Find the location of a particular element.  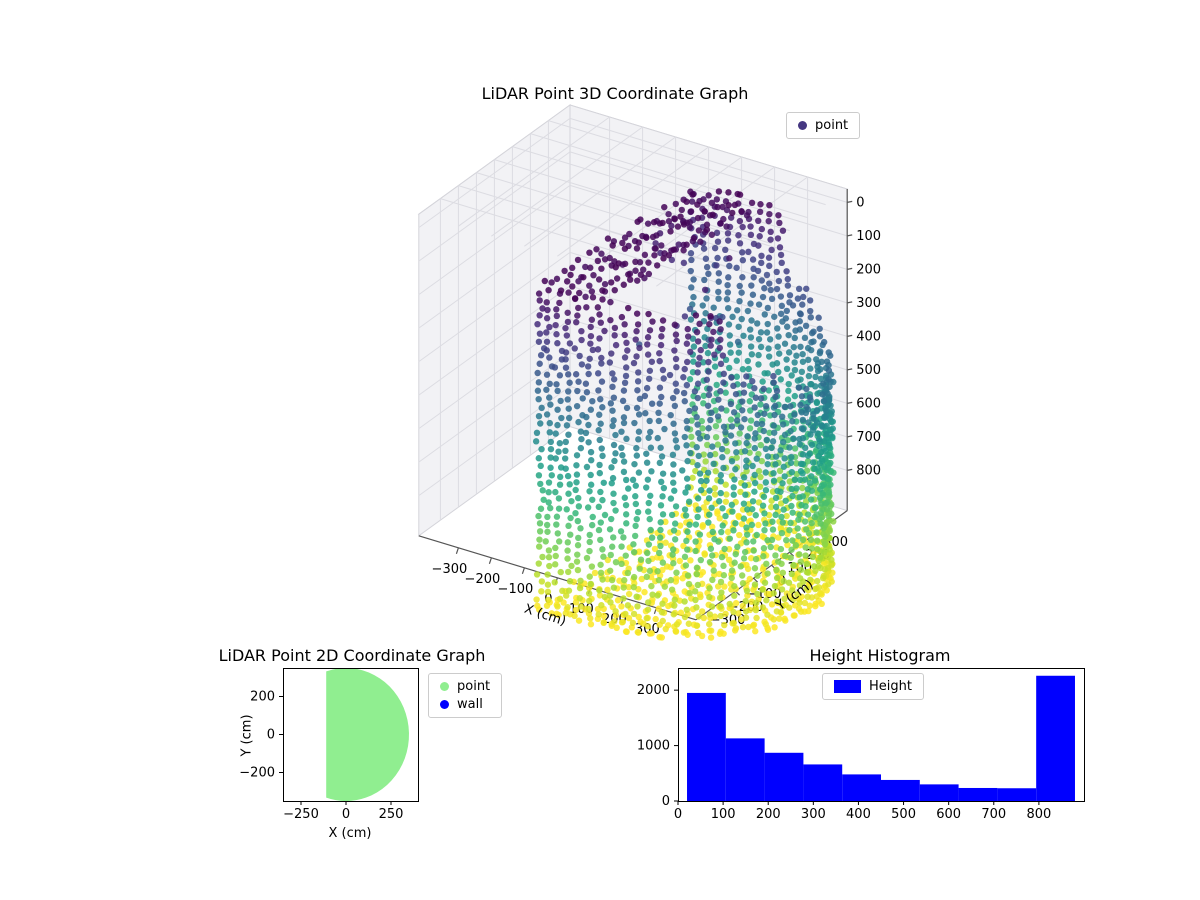

plot3d-legend: point is located at coordinates (823, 125).